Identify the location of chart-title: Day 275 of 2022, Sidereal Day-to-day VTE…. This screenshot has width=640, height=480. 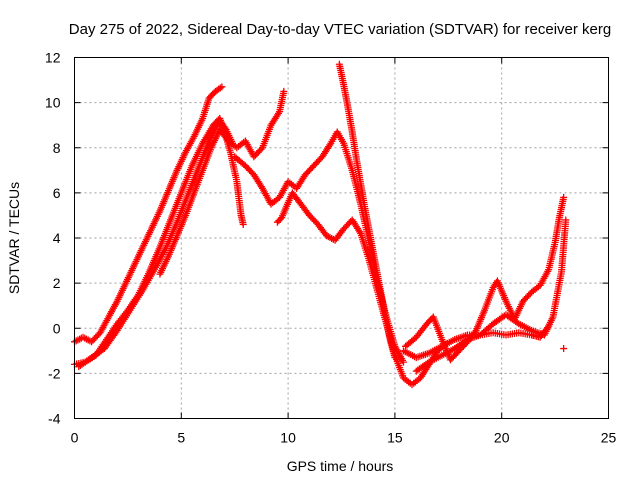
(340, 29).